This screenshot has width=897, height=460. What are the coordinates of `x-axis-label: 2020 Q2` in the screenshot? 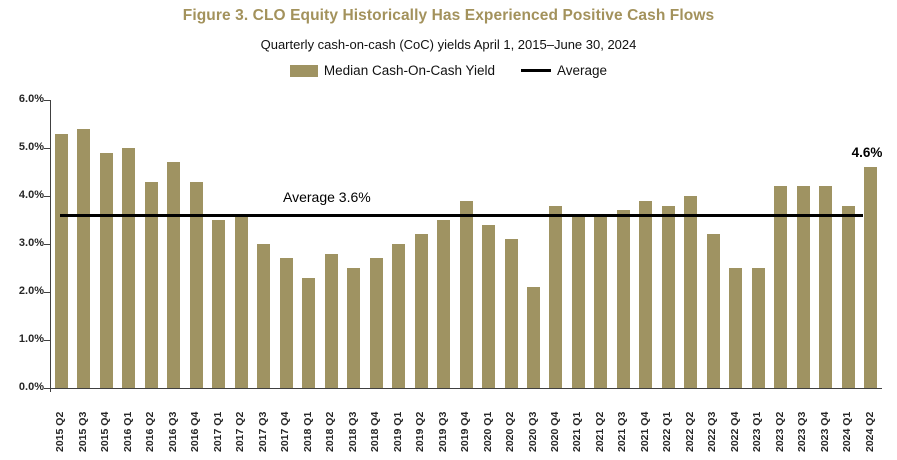 It's located at (510, 431).